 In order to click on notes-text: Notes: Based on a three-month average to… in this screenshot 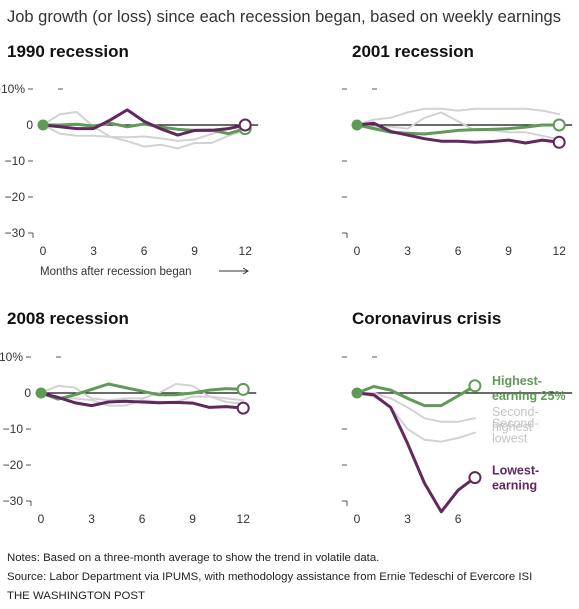, I will do `click(193, 558)`.